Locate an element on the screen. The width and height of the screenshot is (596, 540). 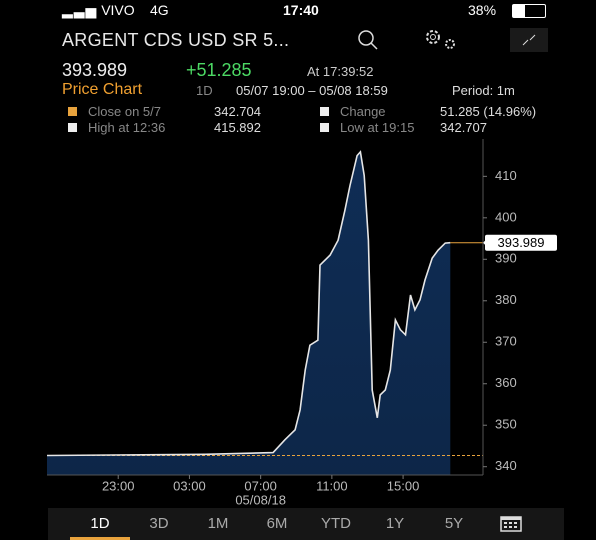
collapse-icon is located at coordinates (529, 40).